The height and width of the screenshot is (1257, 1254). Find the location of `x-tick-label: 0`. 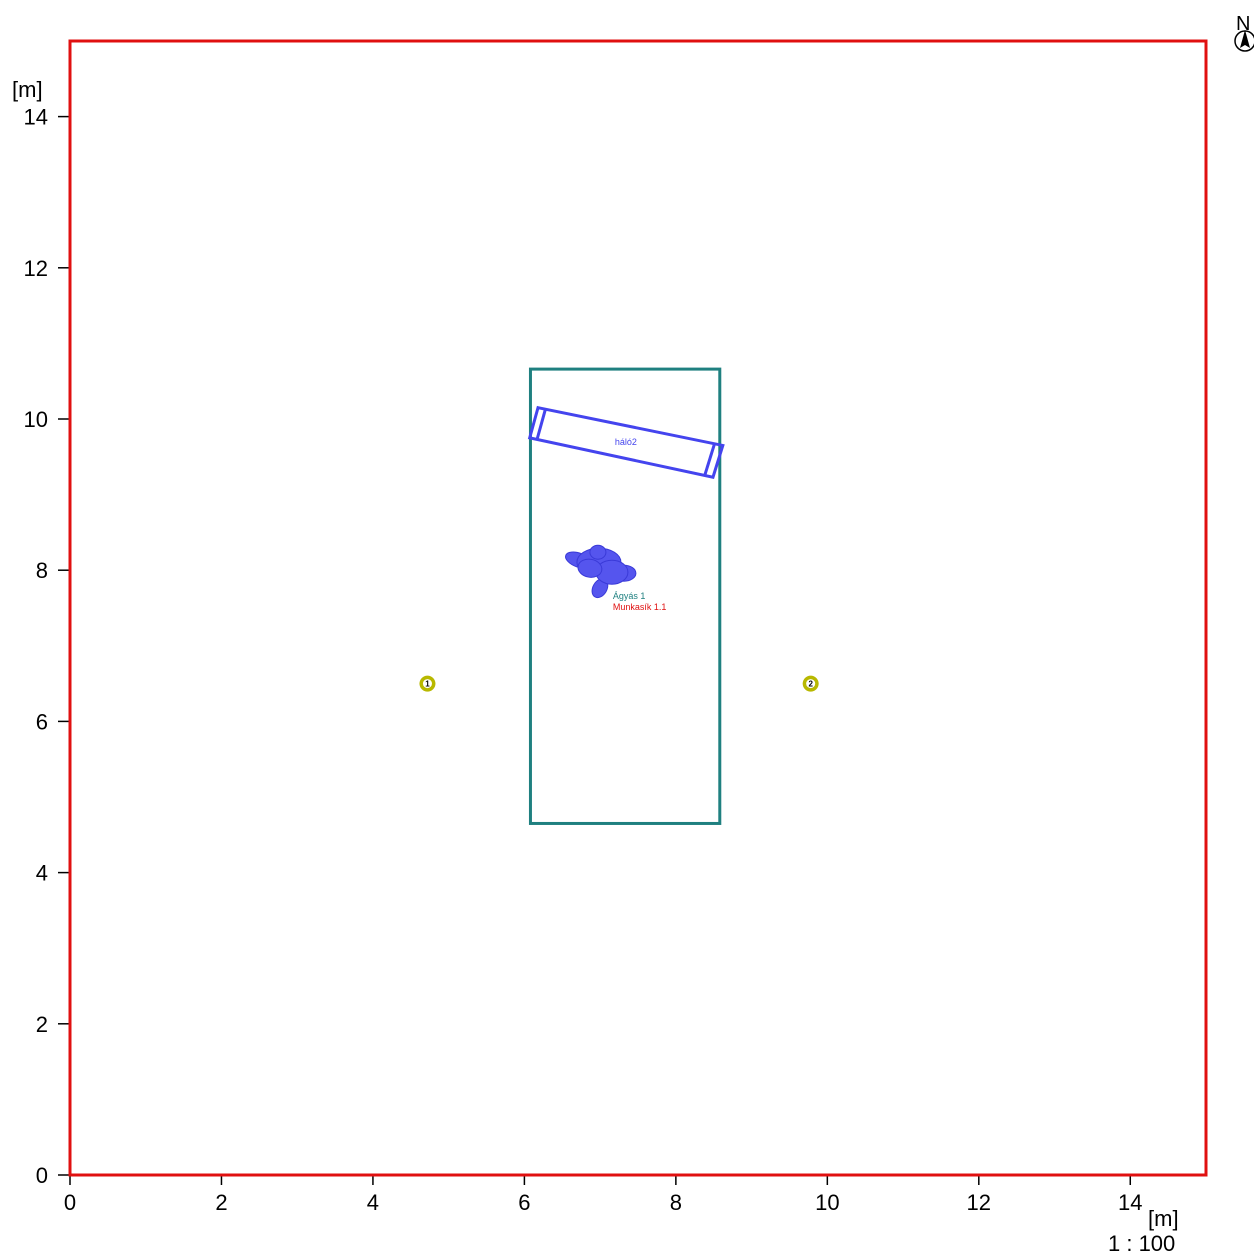

x-tick-label: 0 is located at coordinates (70, 1202).